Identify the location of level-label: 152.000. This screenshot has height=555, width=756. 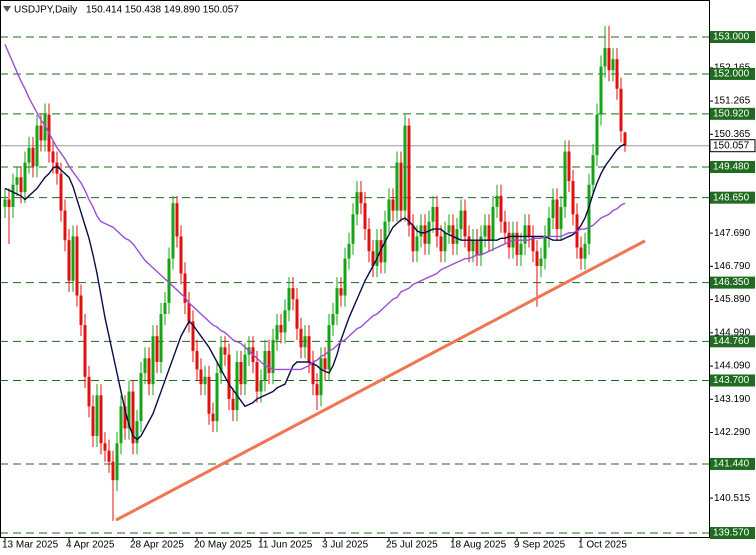
(731, 74).